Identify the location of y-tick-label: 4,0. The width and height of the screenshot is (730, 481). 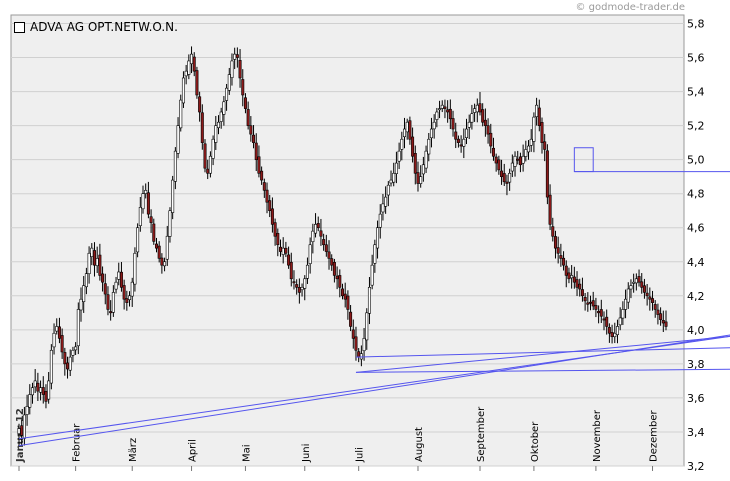
(696, 330).